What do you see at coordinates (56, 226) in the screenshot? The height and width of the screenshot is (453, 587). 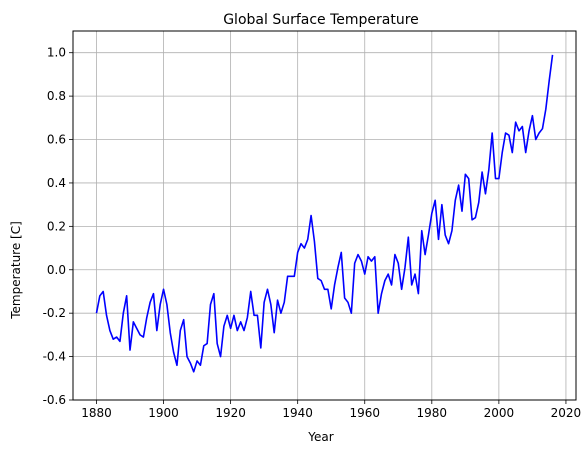 I see `y-tick-label: 0.2` at bounding box center [56, 226].